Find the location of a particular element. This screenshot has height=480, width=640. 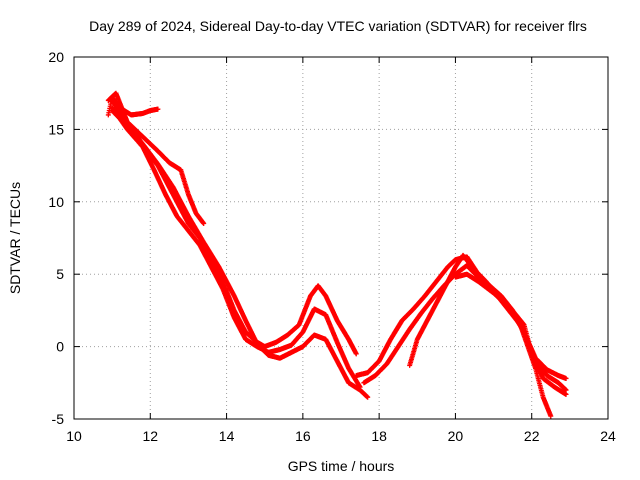

x-tick-label: 12 is located at coordinates (150, 436).